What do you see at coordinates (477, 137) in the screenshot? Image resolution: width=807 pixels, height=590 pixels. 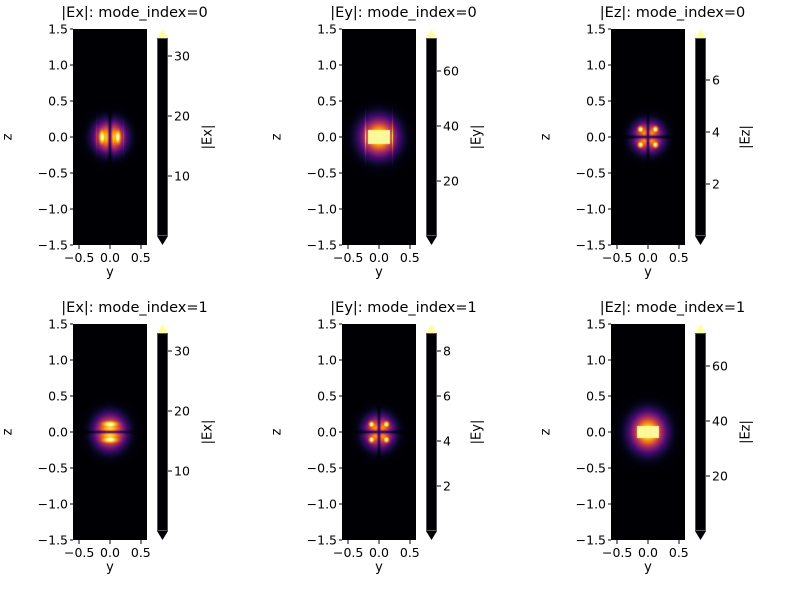 I see `colorbar-label: |Ey|` at bounding box center [477, 137].